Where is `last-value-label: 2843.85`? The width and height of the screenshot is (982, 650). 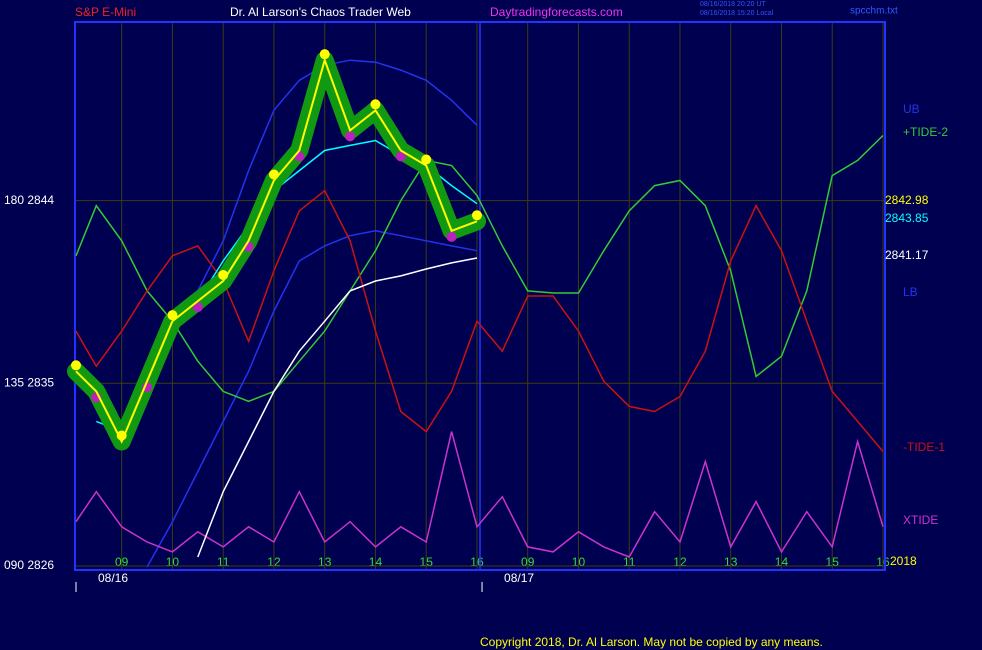 last-value-label: 2843.85 is located at coordinates (907, 218).